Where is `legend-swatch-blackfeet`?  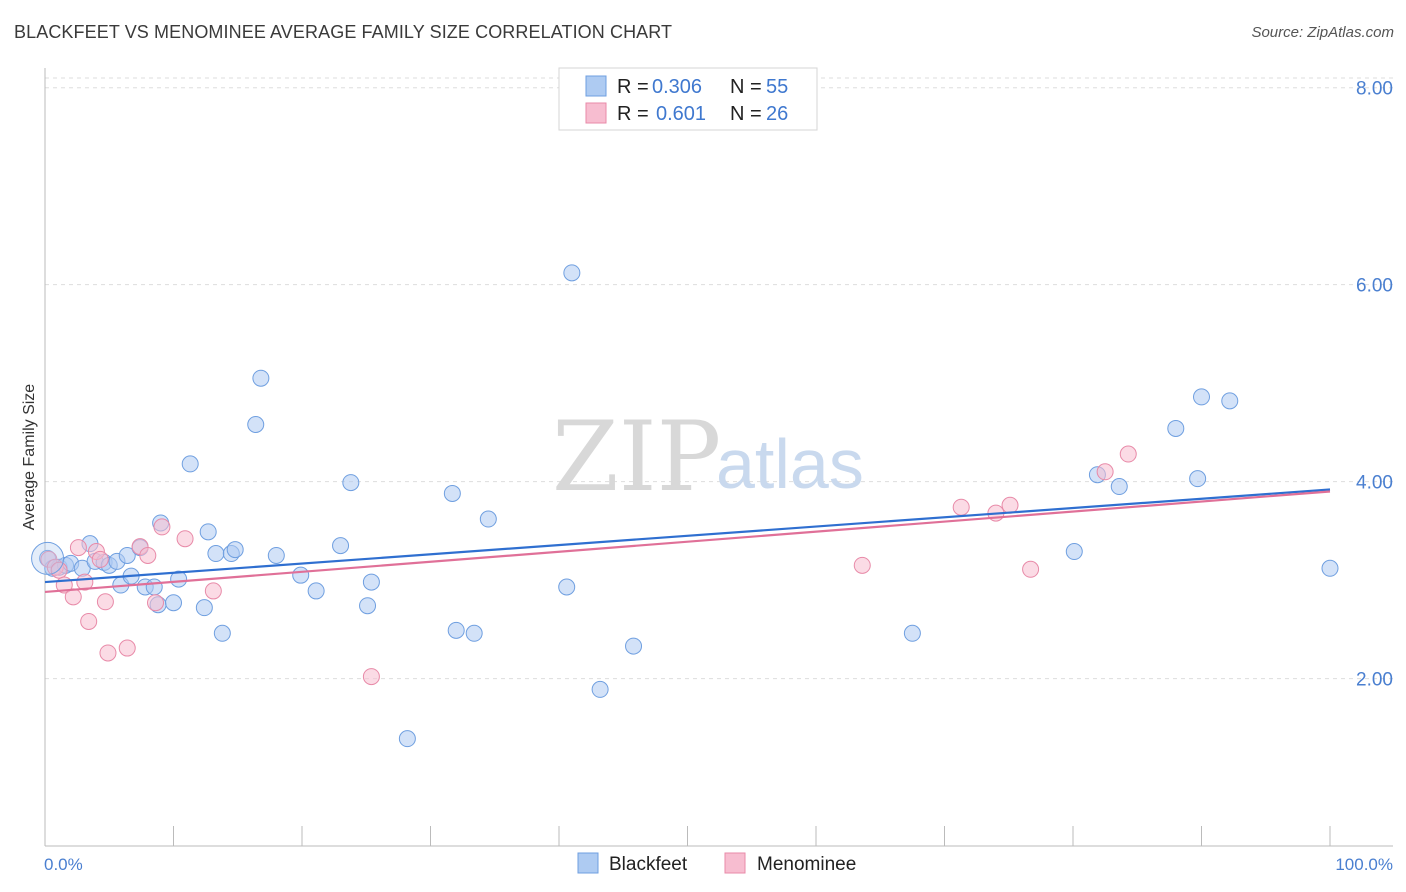 legend-swatch-blackfeet is located at coordinates (596, 86).